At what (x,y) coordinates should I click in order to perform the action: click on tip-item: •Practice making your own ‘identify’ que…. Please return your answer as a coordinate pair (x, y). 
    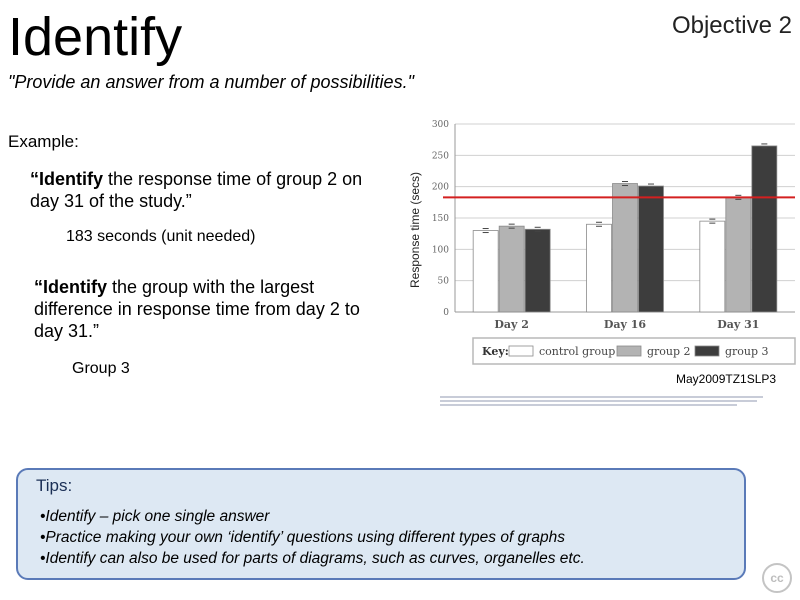
    Looking at the image, I should click on (302, 537).